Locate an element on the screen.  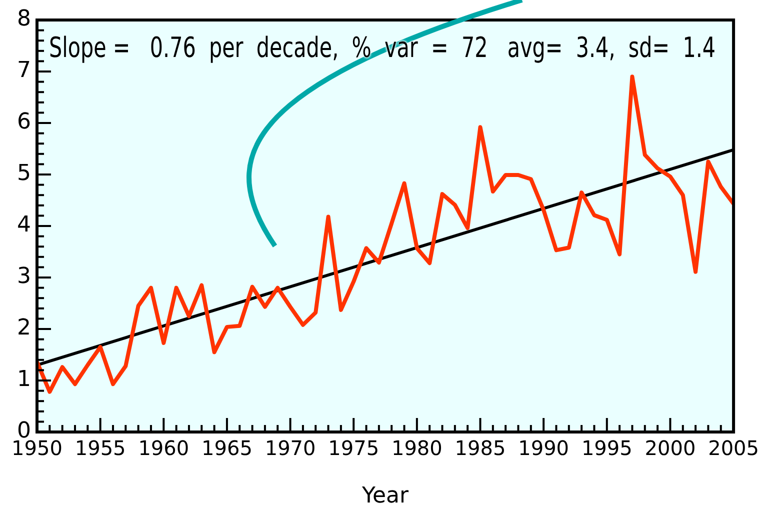
y-tick-label: 1 is located at coordinates (24, 379).